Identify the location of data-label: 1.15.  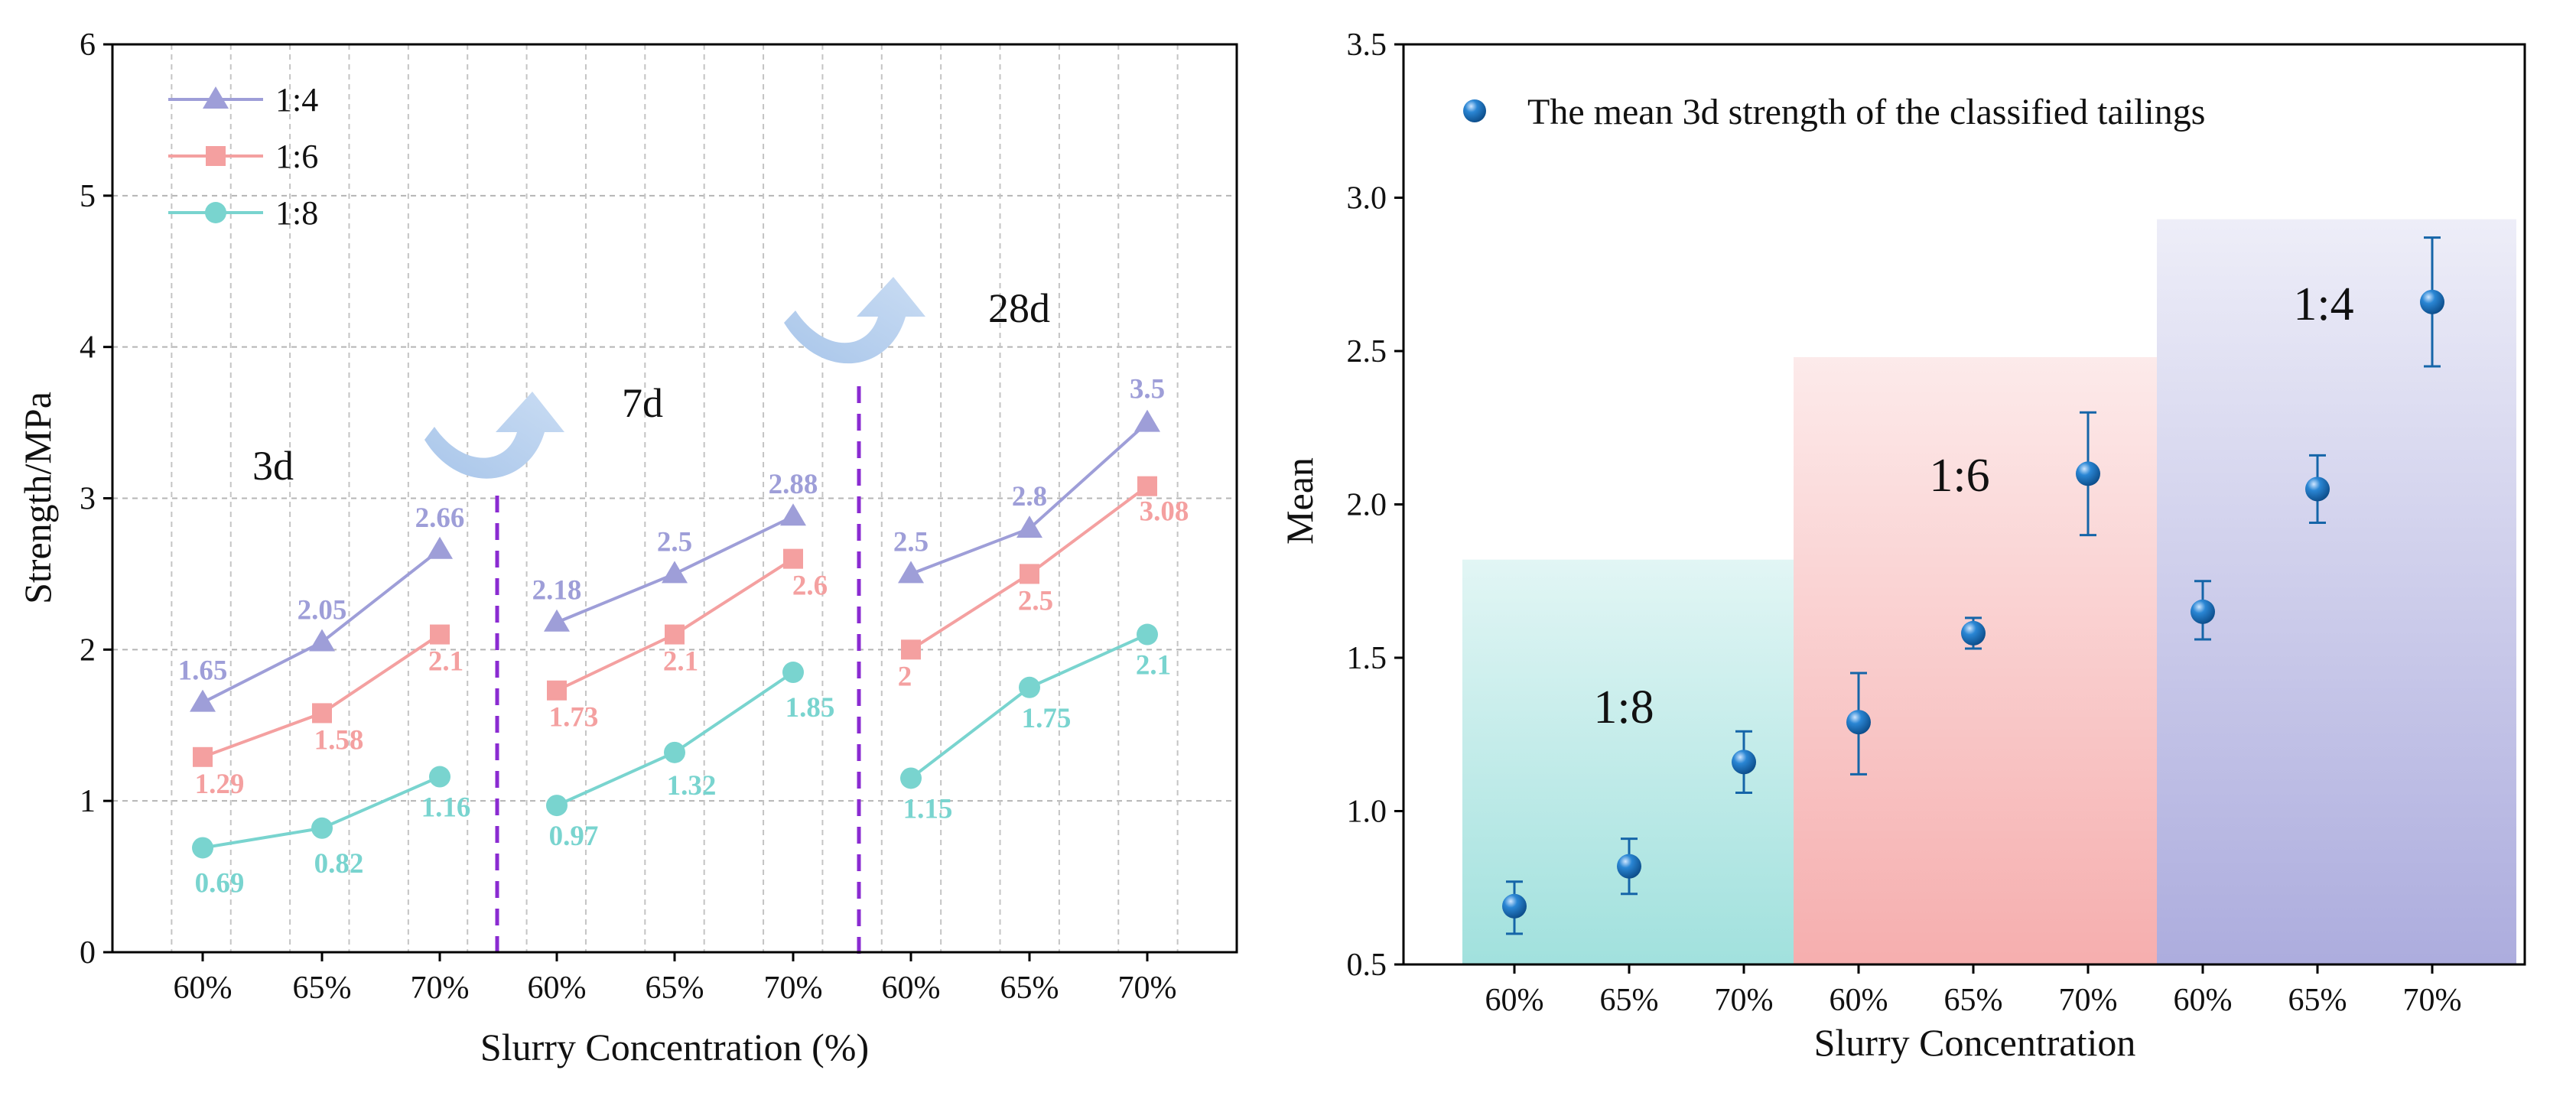
(928, 808).